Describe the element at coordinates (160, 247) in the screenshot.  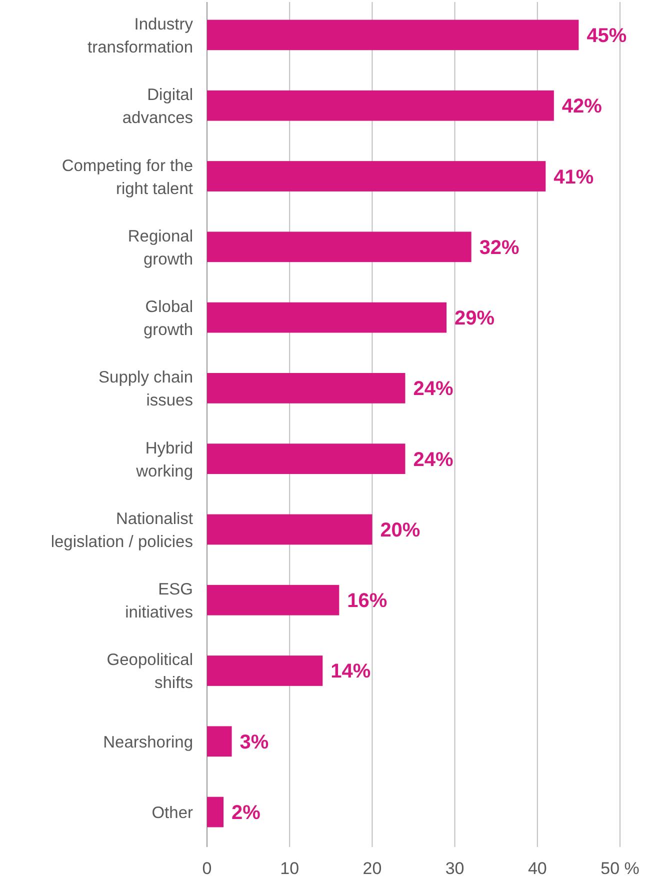
I see `y-tick-label: Regional growth` at that location.